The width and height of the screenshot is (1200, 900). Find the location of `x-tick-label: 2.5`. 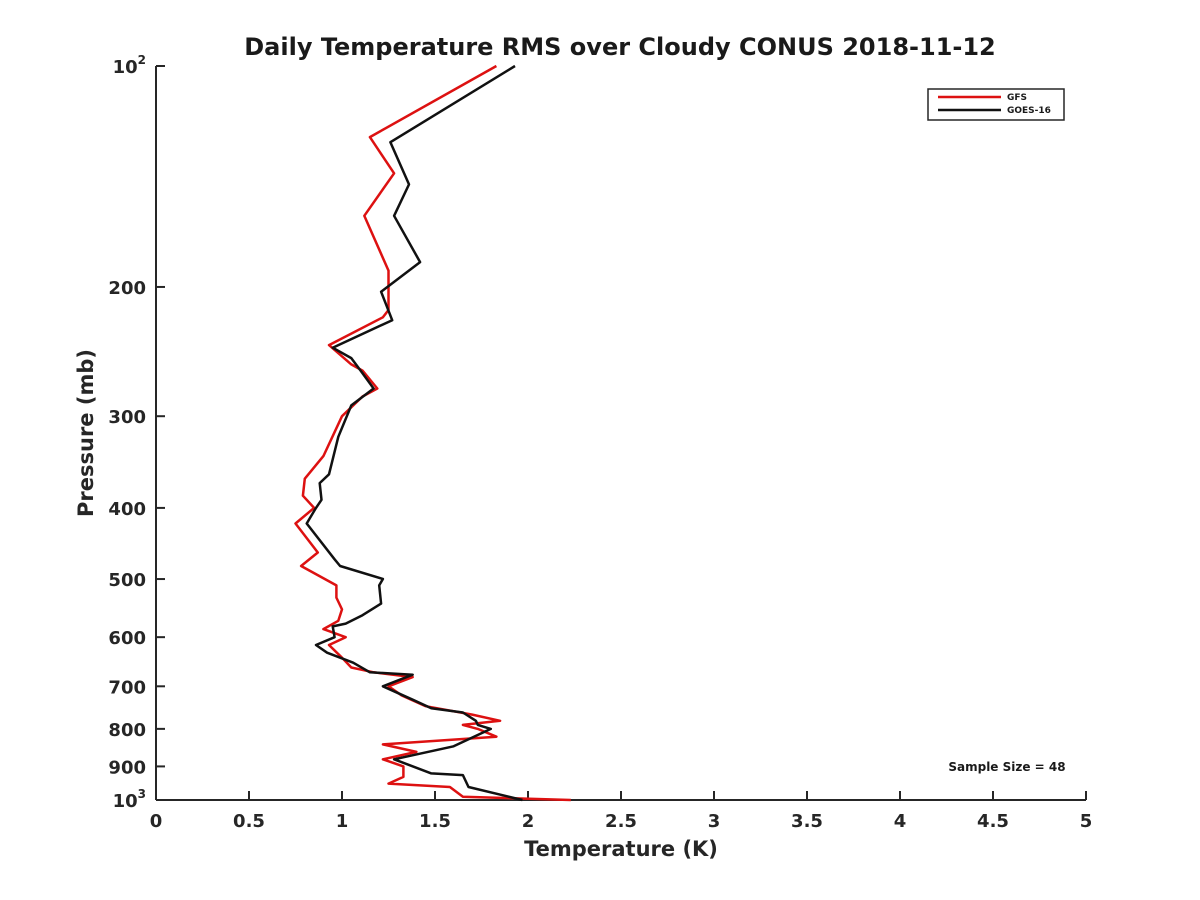

x-tick-label: 2.5 is located at coordinates (621, 821).